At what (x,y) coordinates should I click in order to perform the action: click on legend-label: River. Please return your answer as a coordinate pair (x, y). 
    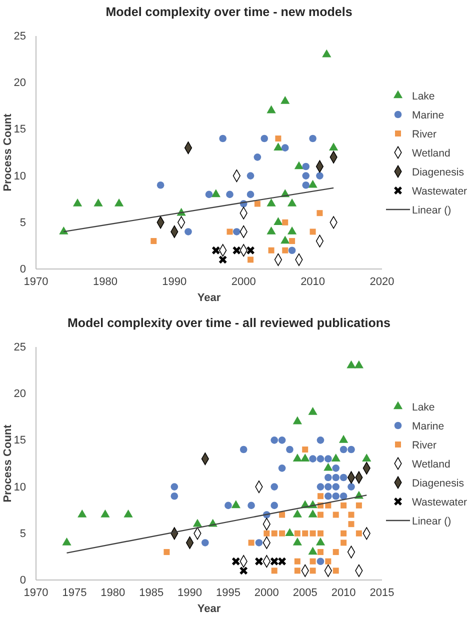
    Looking at the image, I should click on (425, 446).